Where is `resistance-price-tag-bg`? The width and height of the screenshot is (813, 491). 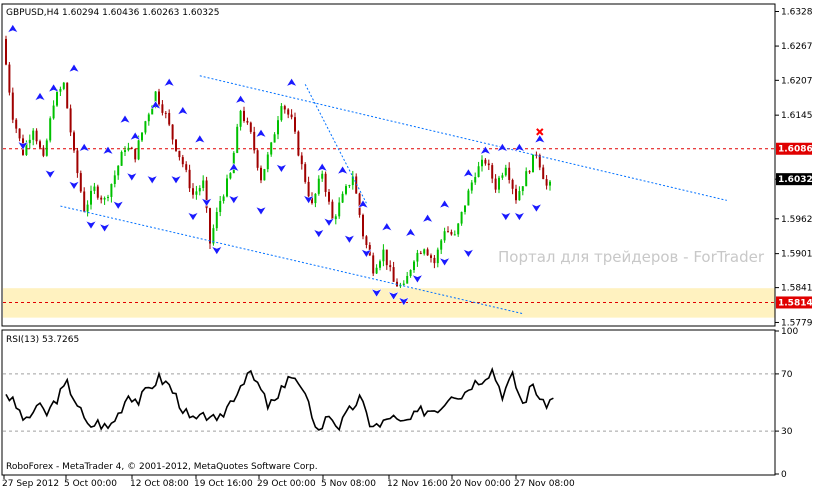
resistance-price-tag-bg is located at coordinates (794, 148).